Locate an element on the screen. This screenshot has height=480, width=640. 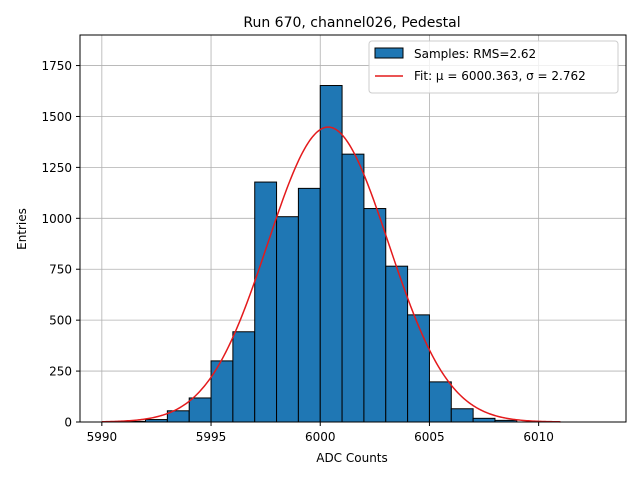
x-tick-label: 5990 is located at coordinates (102, 437).